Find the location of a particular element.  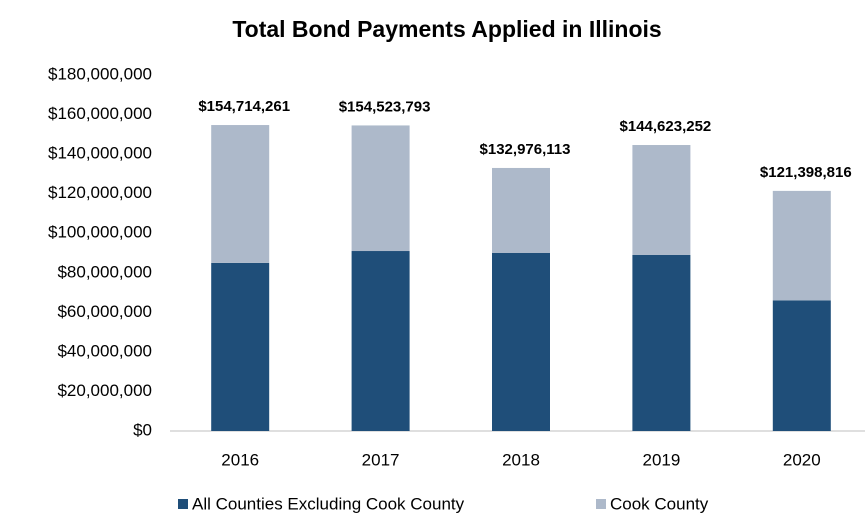

total-label: $154,523,793 is located at coordinates (385, 106).